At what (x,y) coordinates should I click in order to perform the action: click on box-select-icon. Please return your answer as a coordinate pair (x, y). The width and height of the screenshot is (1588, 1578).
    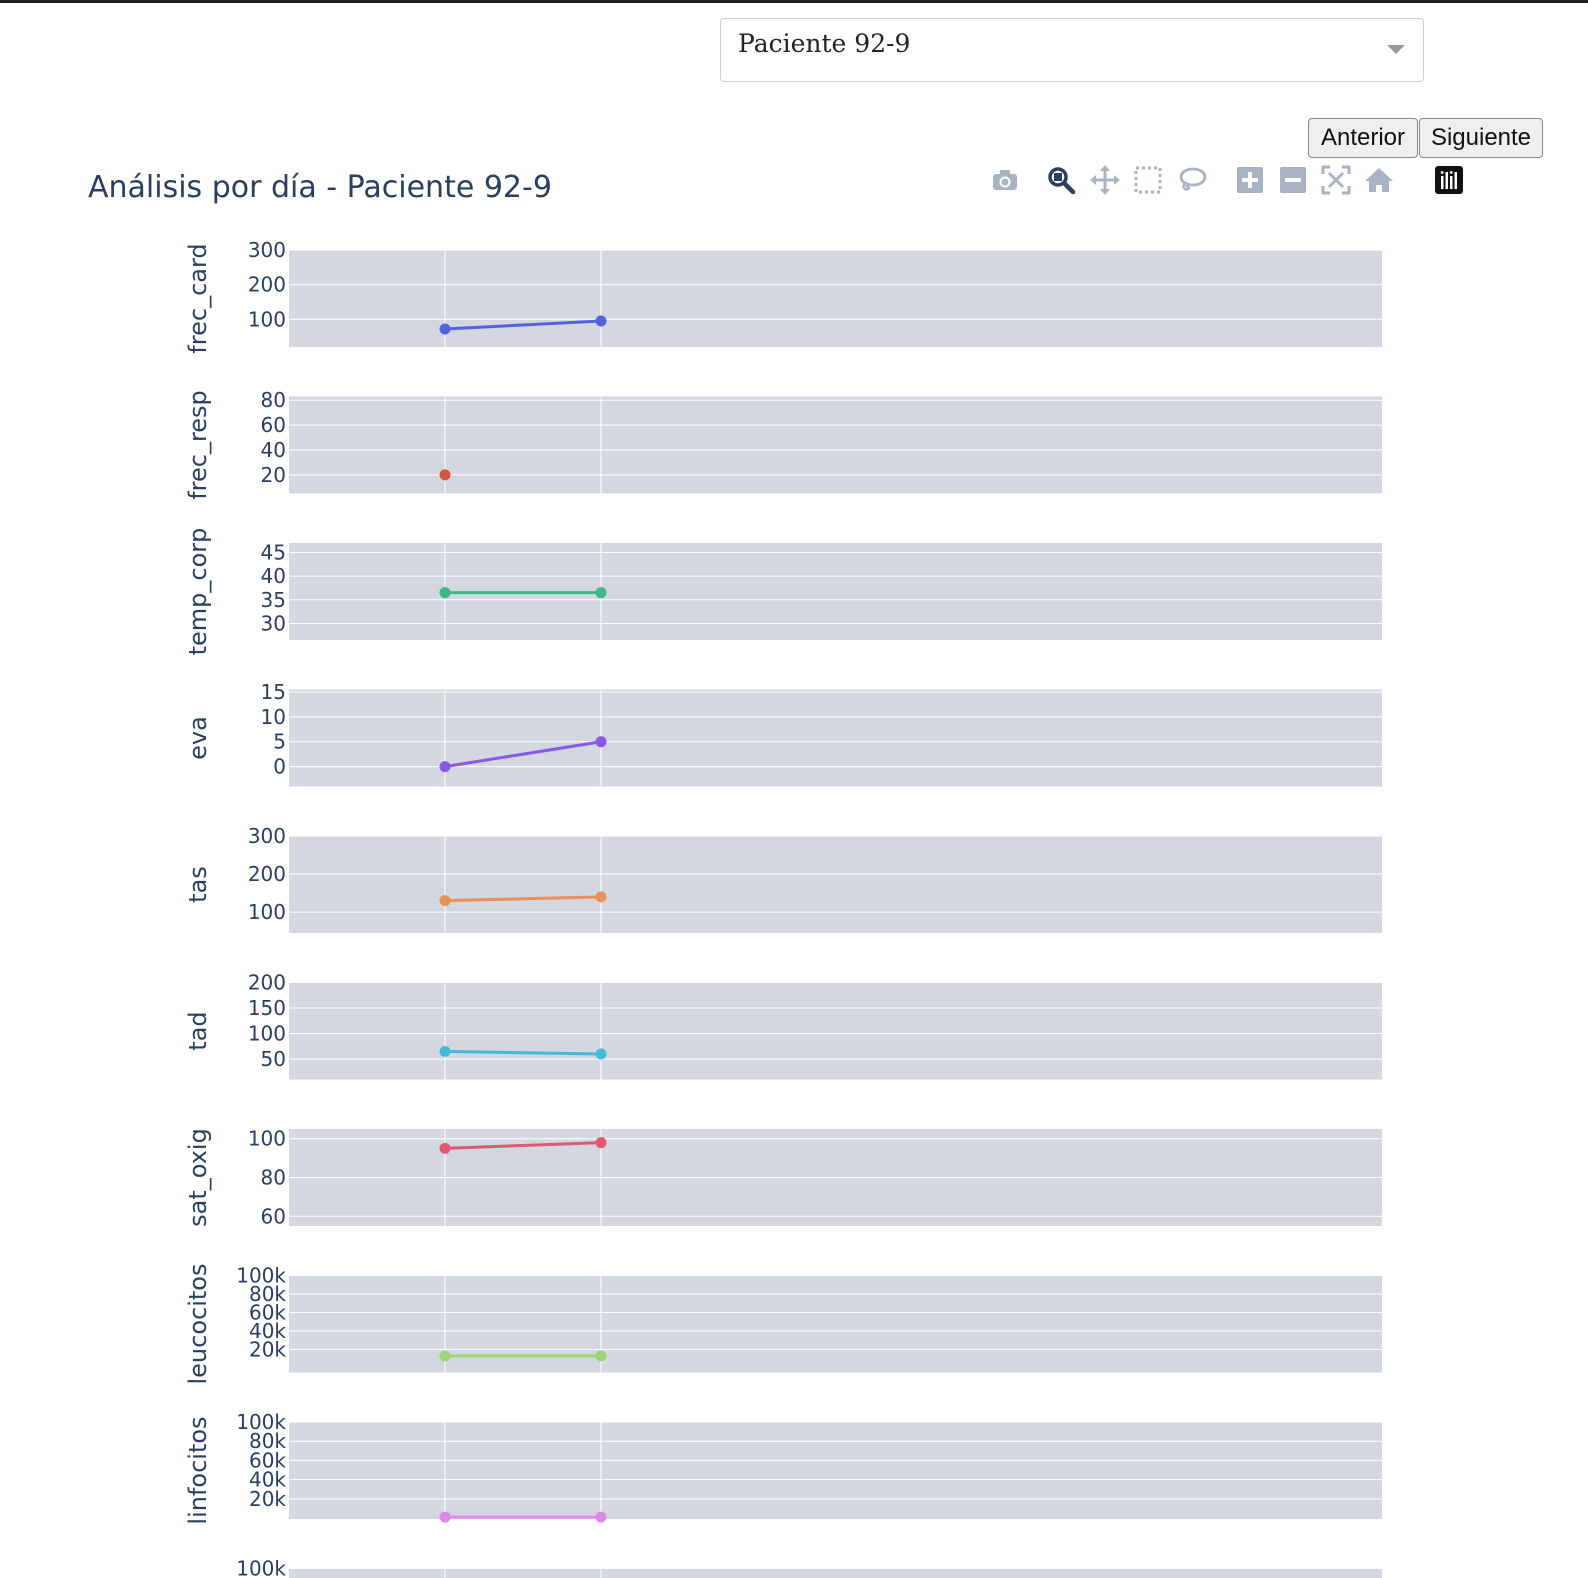
    Looking at the image, I should click on (1148, 180).